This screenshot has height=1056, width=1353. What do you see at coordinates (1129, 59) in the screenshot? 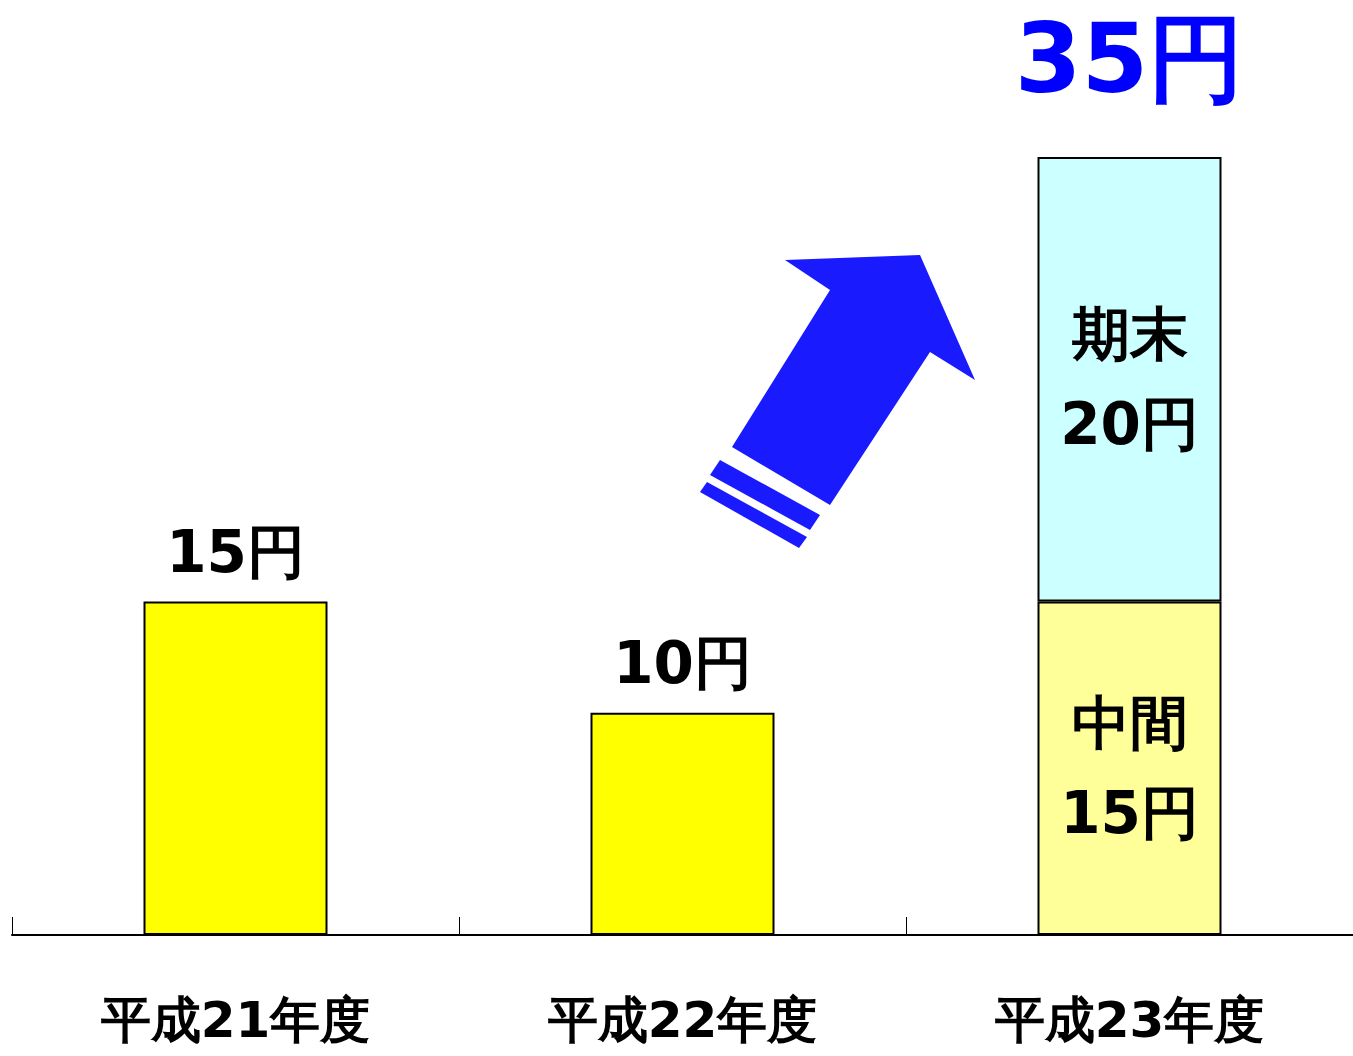
I see `total-label: 35円` at bounding box center [1129, 59].